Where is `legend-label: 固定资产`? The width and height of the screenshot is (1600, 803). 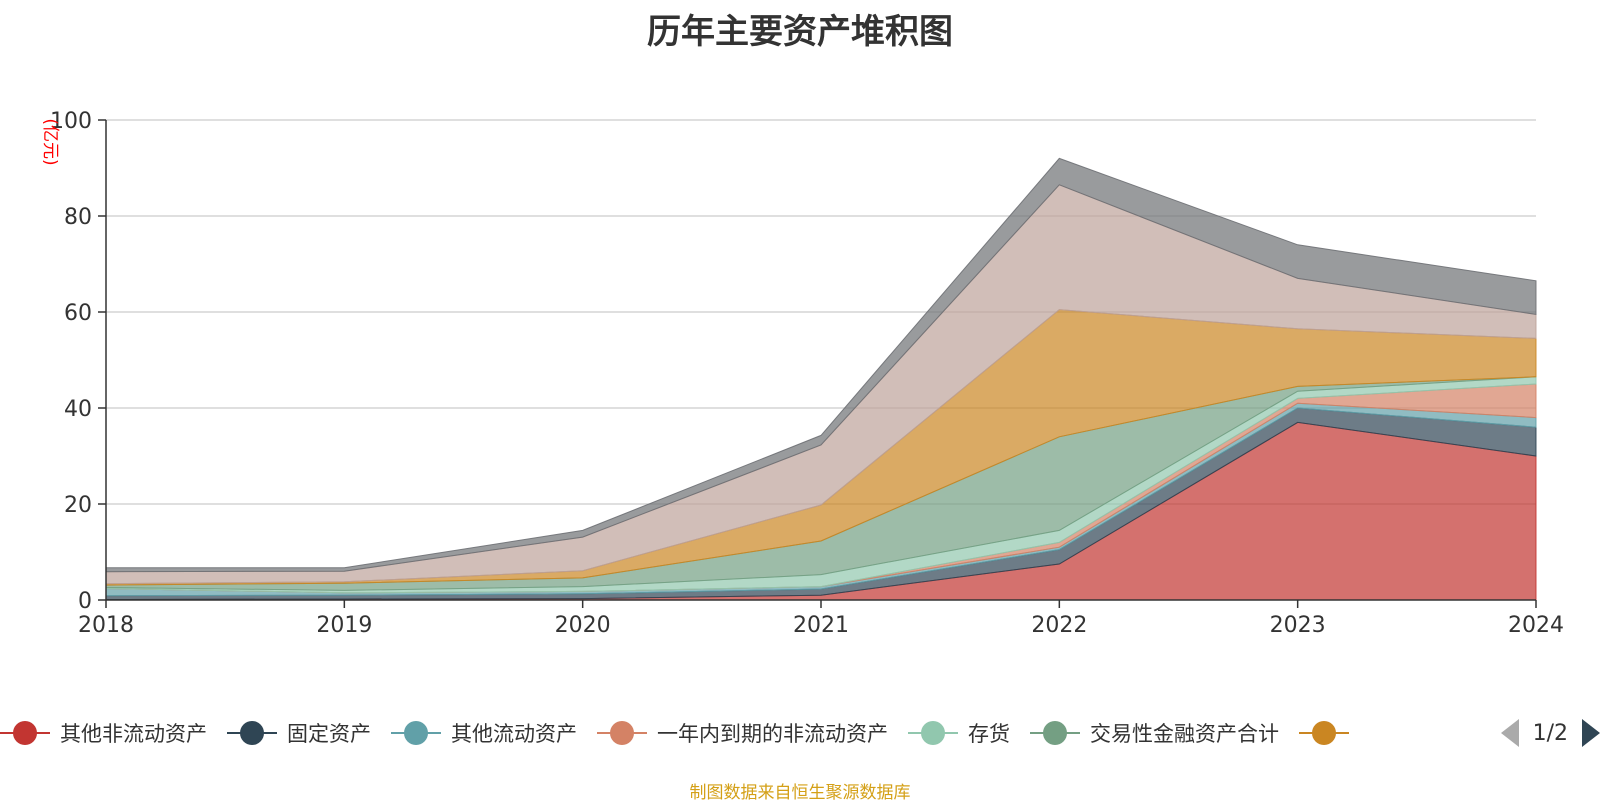 legend-label: 固定资产 is located at coordinates (329, 734).